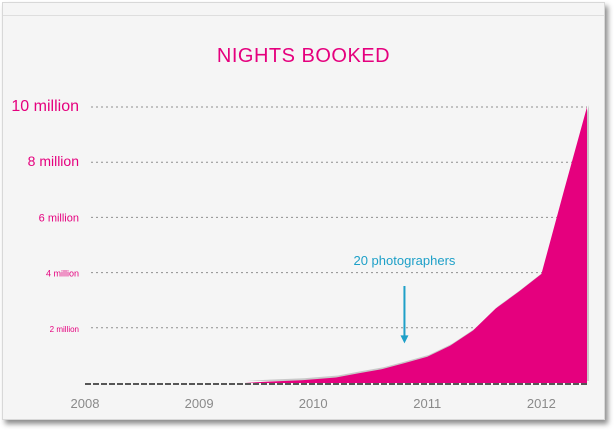  What do you see at coordinates (404, 260) in the screenshot?
I see `annotation-label: 20 photographers` at bounding box center [404, 260].